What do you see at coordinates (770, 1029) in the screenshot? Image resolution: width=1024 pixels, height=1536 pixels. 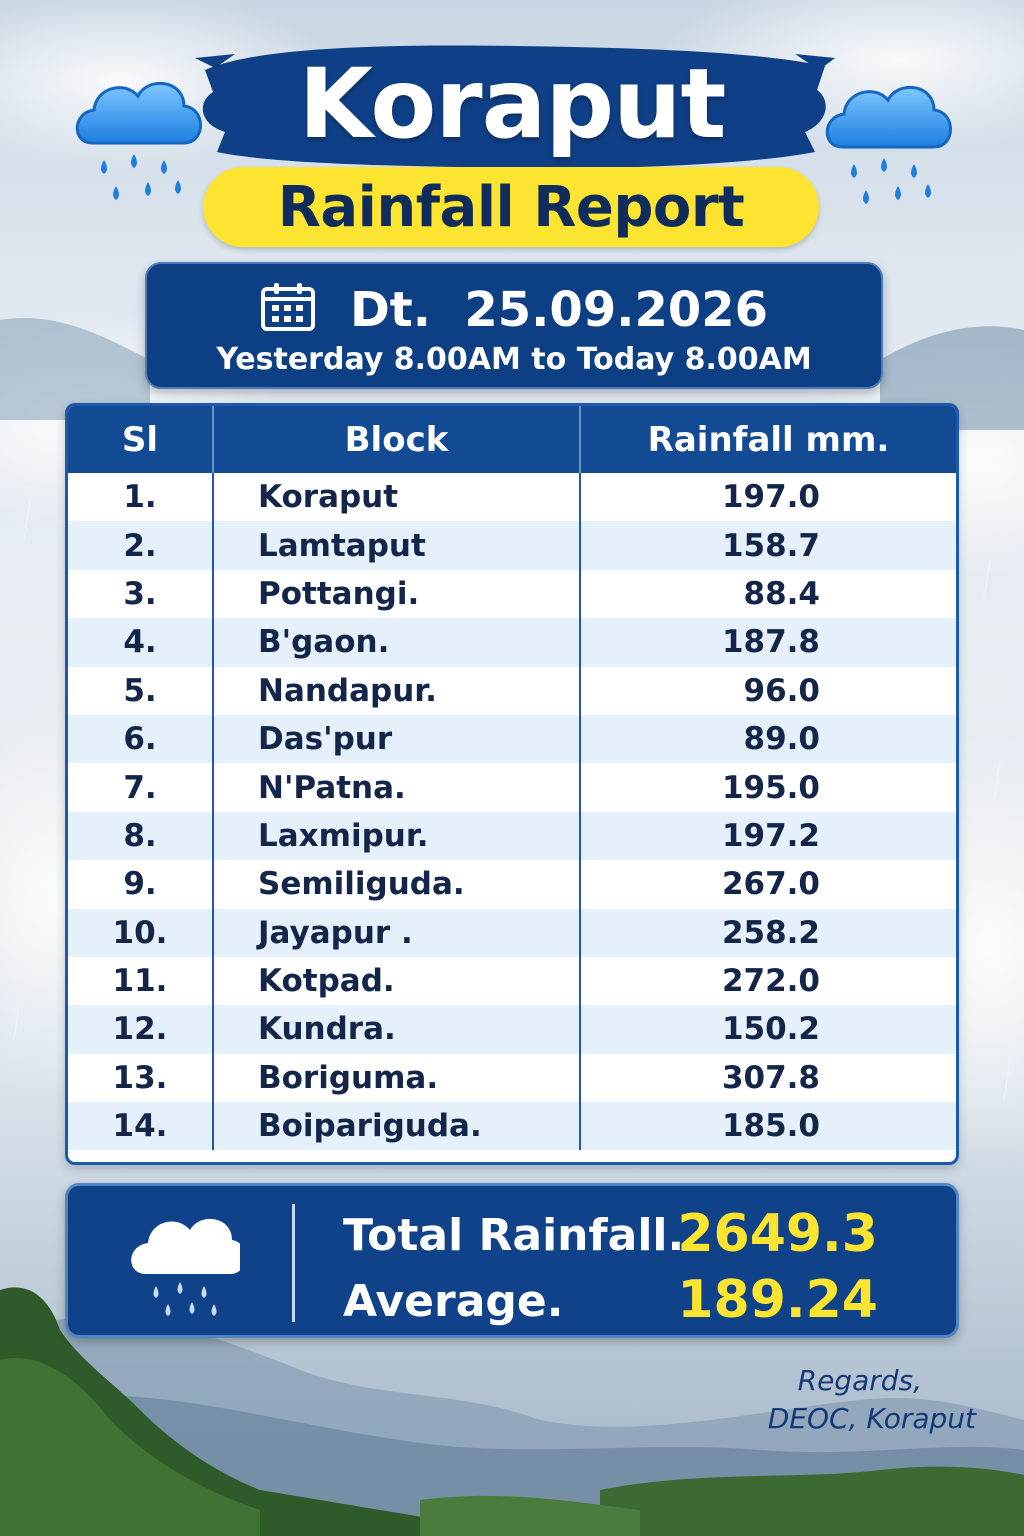 I see `row-rainfall: 150.2` at bounding box center [770, 1029].